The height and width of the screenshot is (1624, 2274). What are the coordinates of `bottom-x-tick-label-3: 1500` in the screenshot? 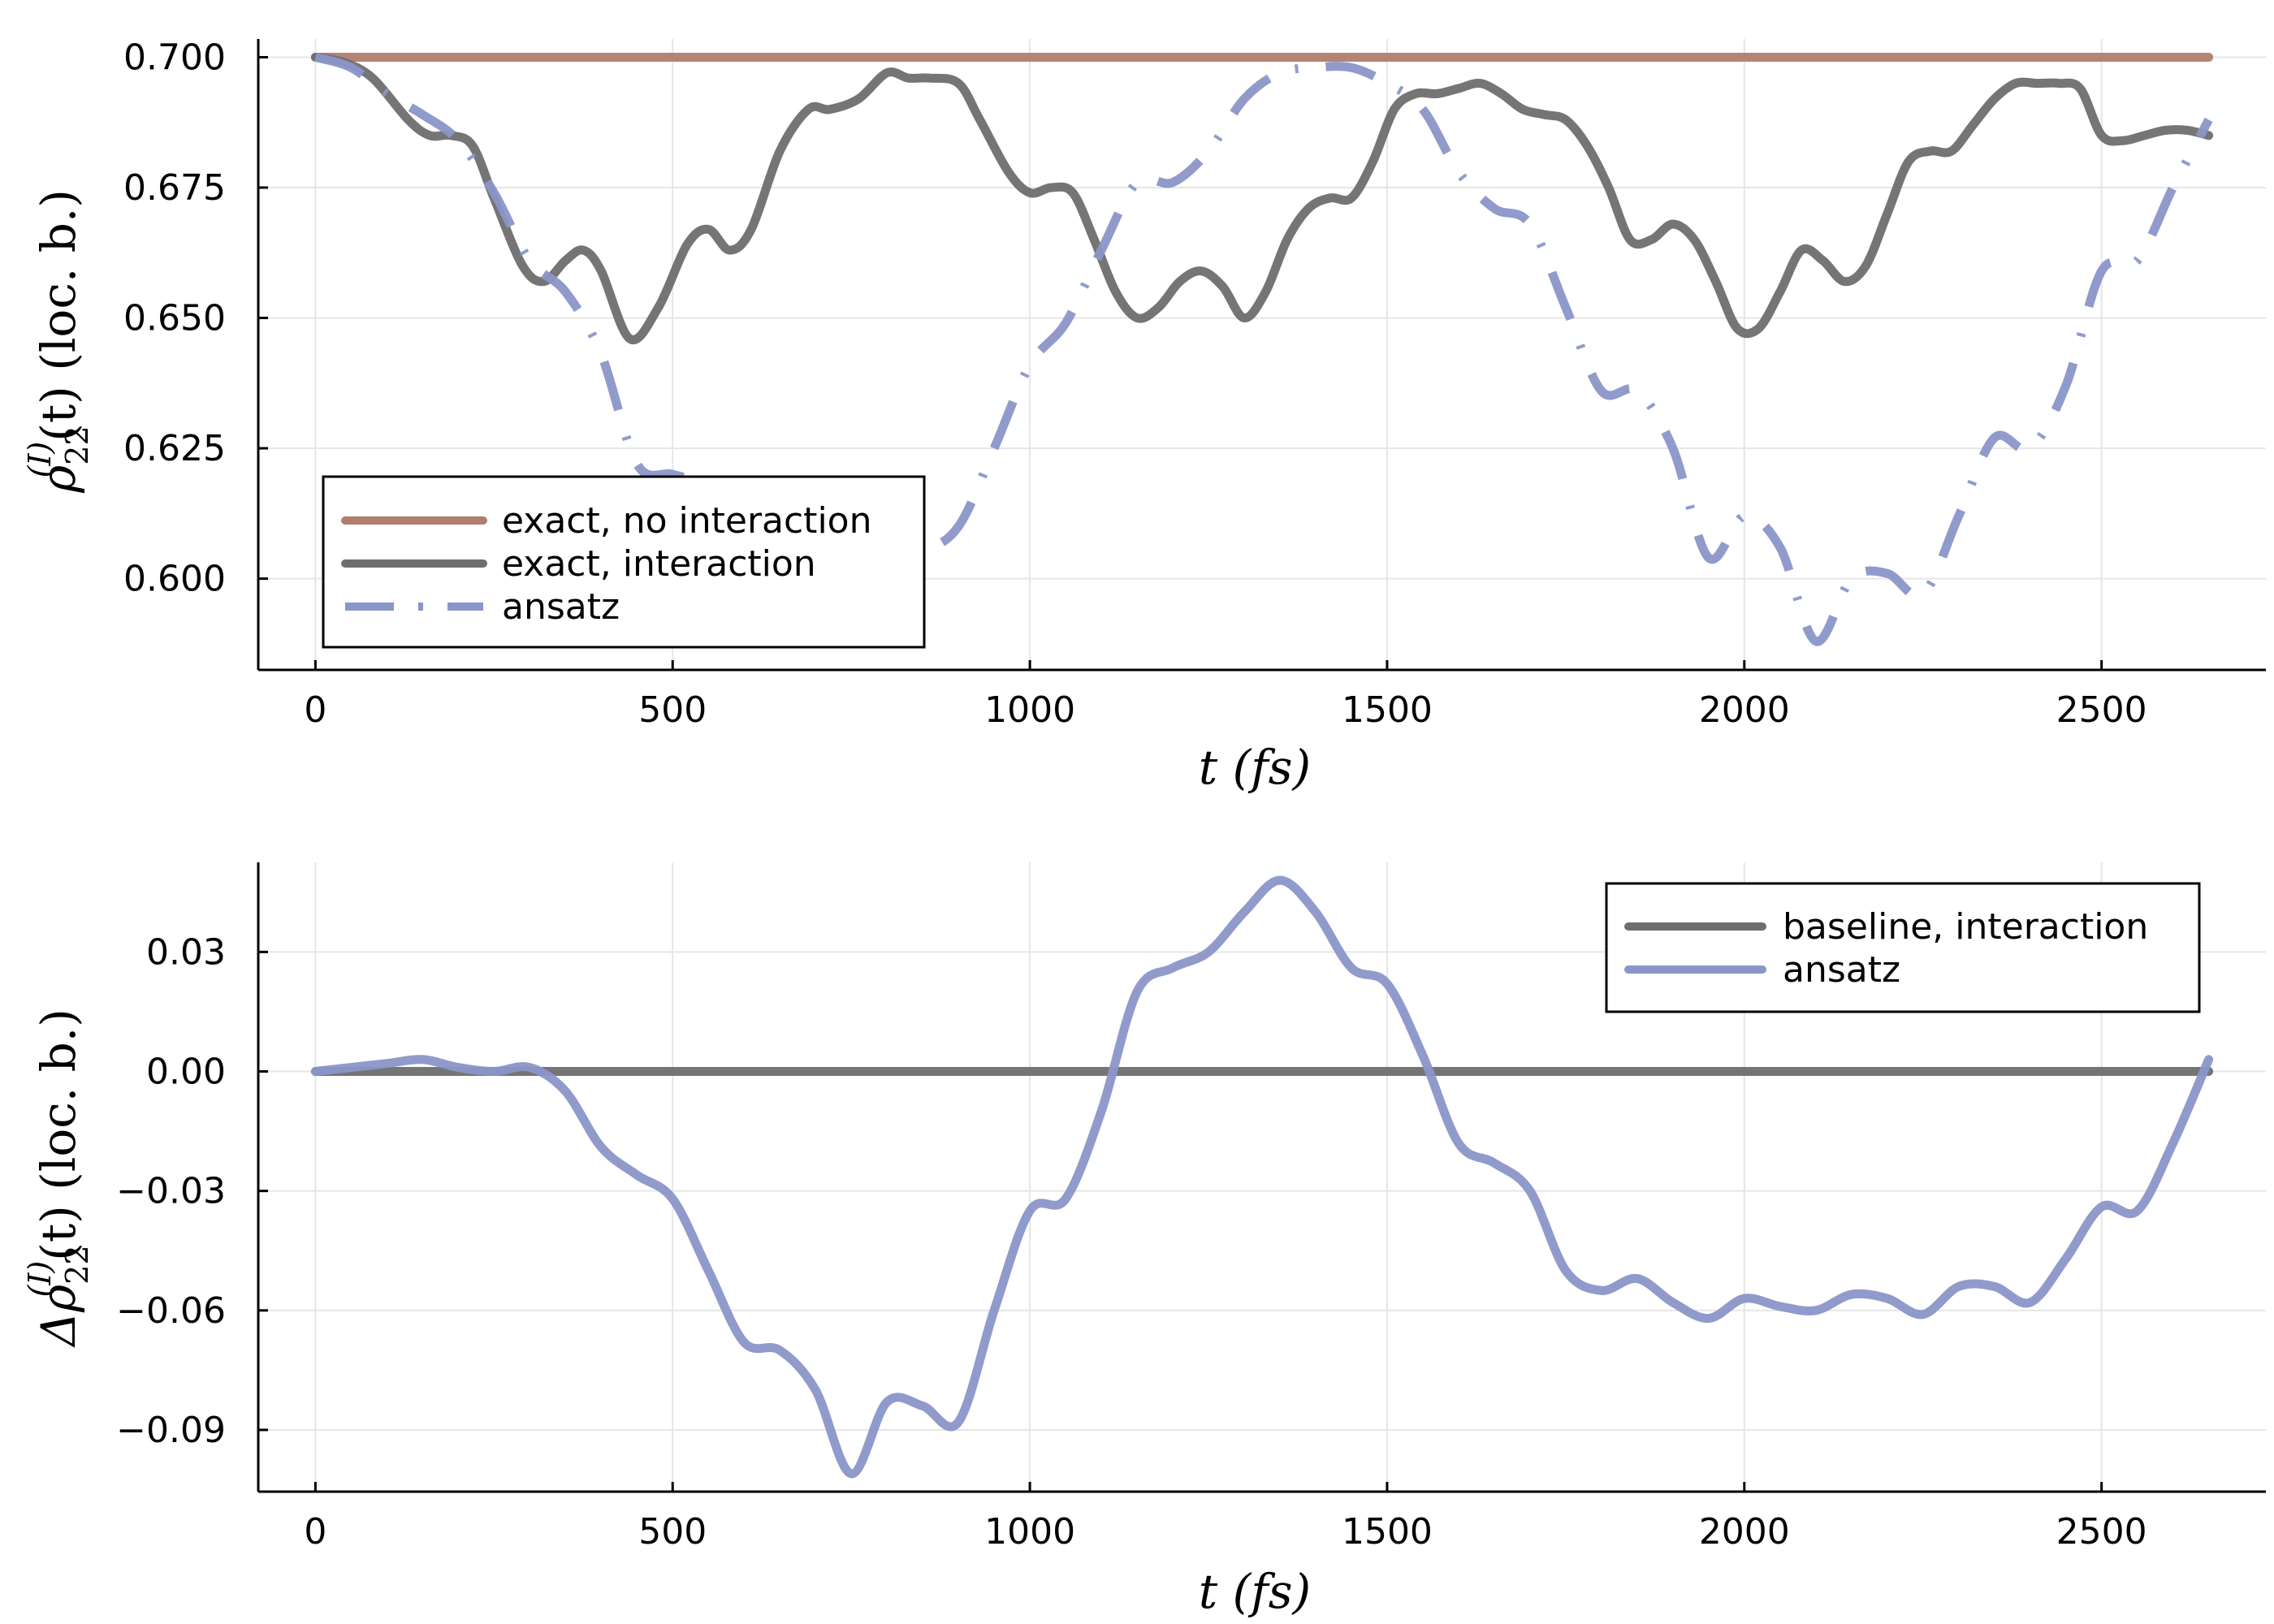 It's located at (1387, 1532).